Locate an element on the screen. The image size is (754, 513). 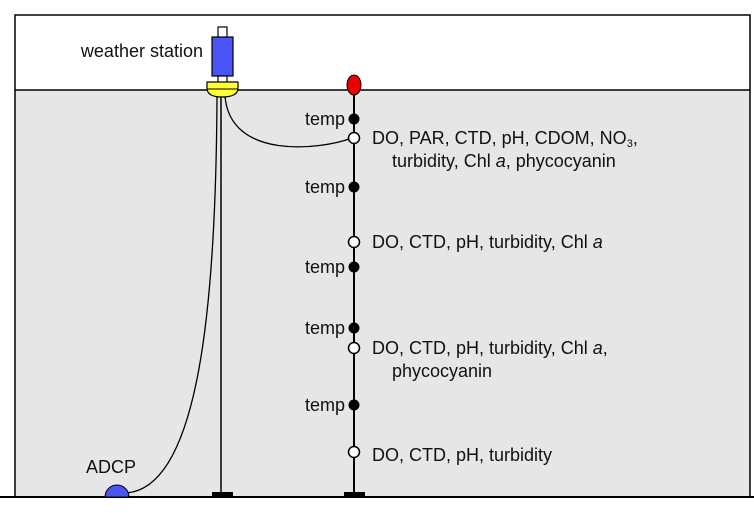
adcp-icon is located at coordinates (117, 491).